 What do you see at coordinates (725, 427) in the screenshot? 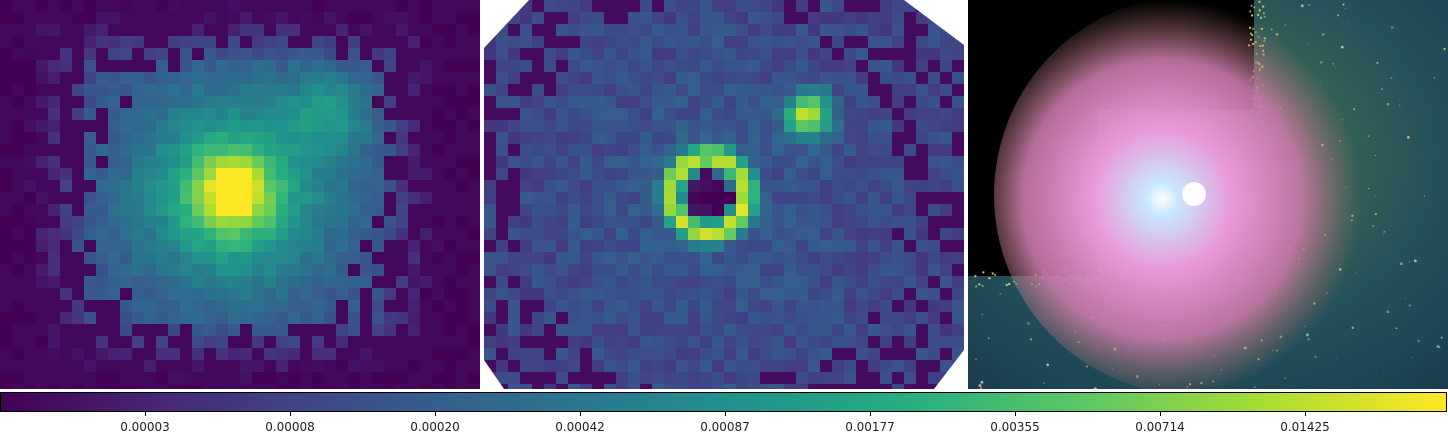
I see `colorbar-tick-label: 0.00087` at bounding box center [725, 427].